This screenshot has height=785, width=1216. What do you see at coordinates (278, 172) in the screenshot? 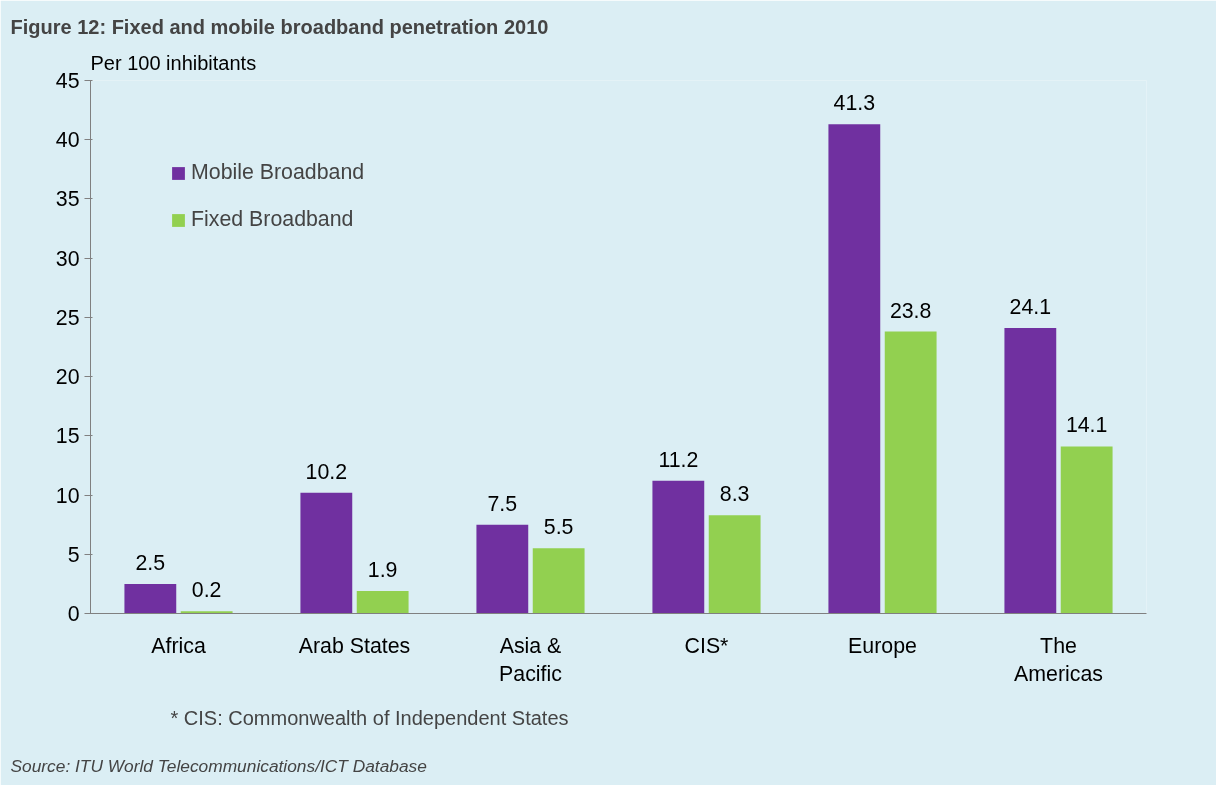
I see `legend-label: Mobile Broadband` at bounding box center [278, 172].